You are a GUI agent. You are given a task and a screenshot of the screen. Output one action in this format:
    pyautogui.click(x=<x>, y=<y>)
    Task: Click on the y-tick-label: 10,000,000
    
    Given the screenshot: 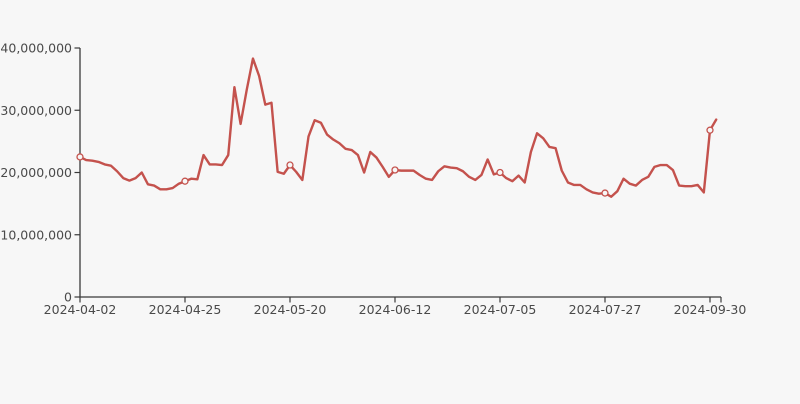 What is the action you would take?
    pyautogui.click(x=36, y=234)
    